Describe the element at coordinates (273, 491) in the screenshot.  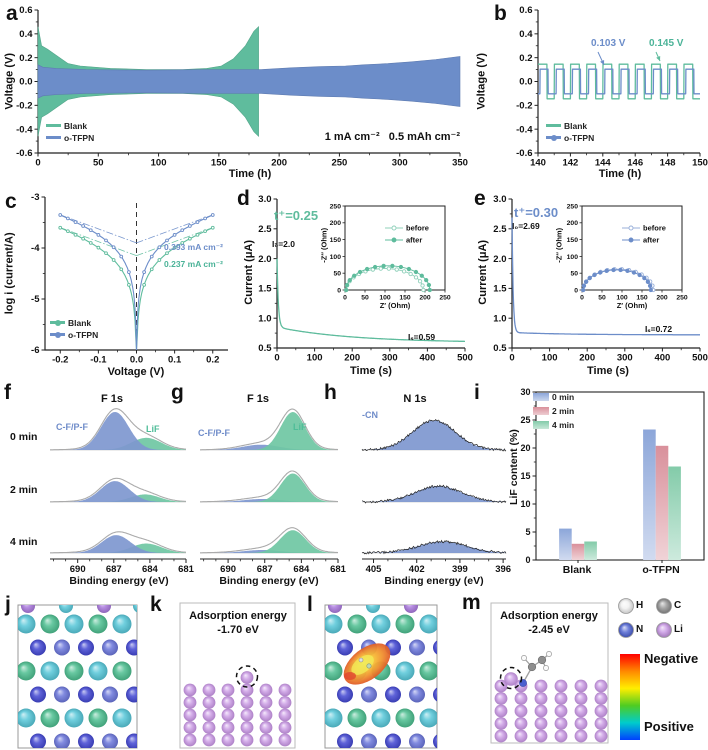
I see `panel-g-chart: 690 687 684 681` at that location.